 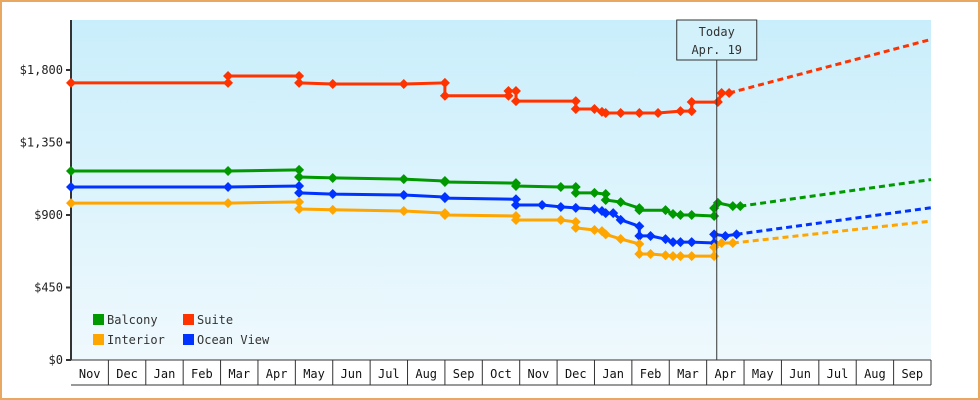 What do you see at coordinates (136, 340) in the screenshot?
I see `legend-label: Interior` at bounding box center [136, 340].